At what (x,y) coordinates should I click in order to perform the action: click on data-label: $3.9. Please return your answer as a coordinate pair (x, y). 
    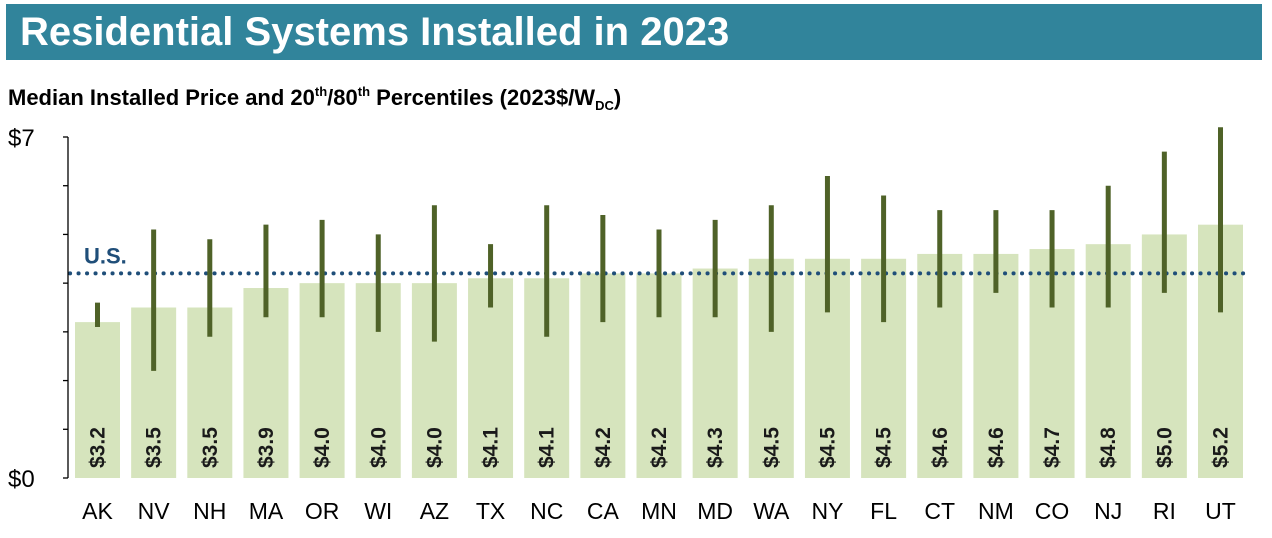
    Looking at the image, I should click on (266, 447).